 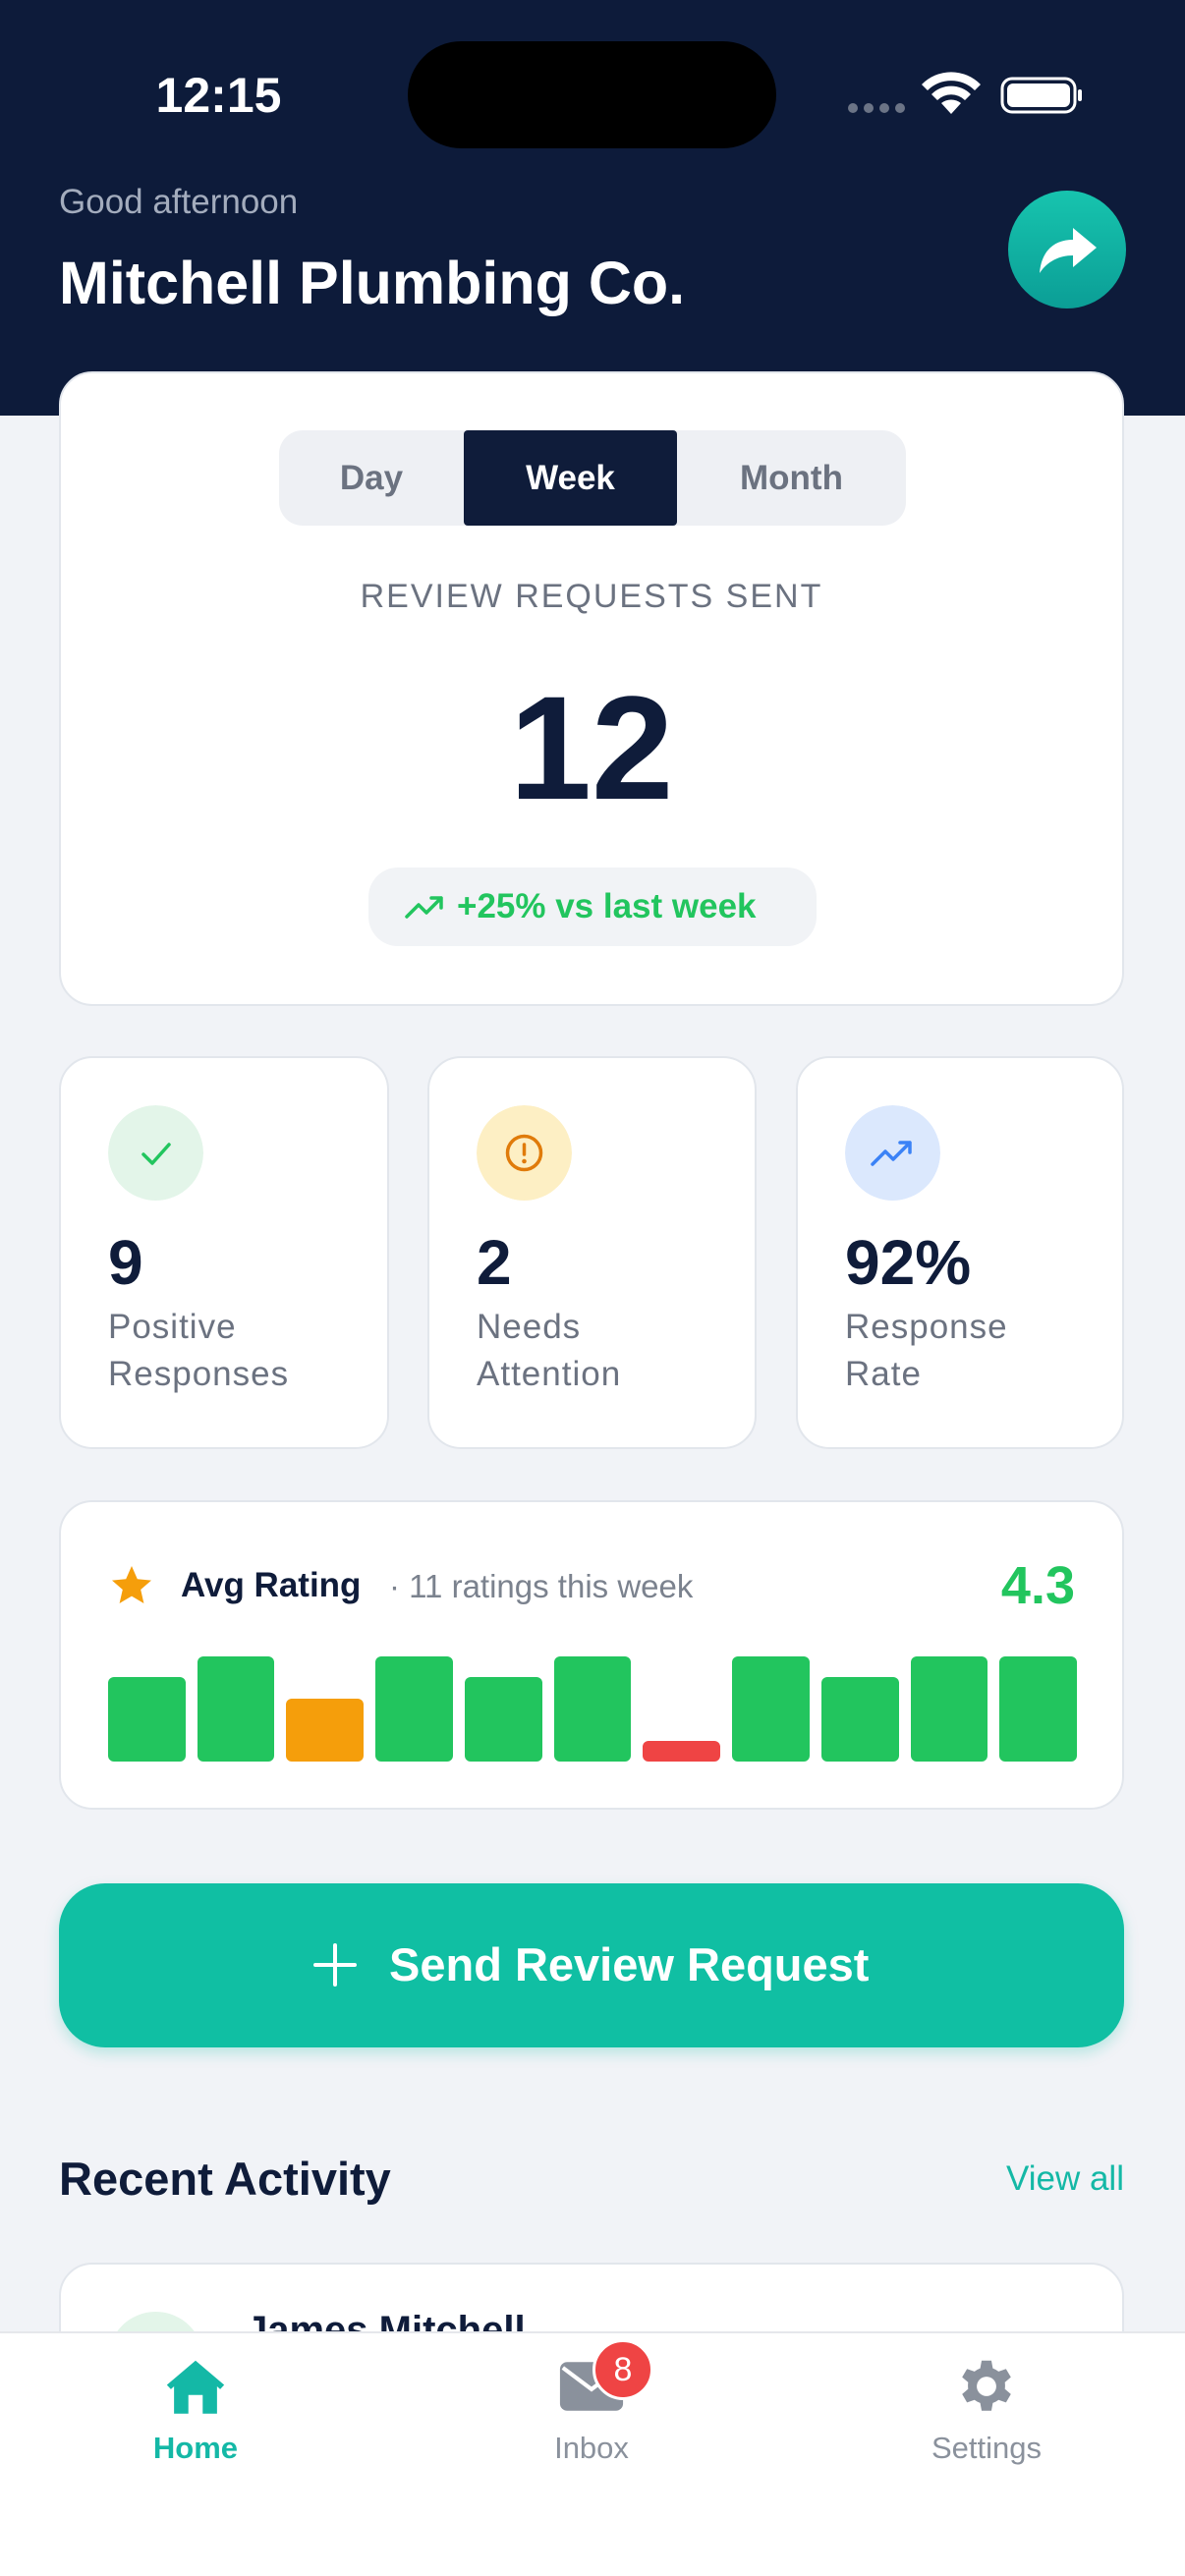 What do you see at coordinates (592, 1252) in the screenshot?
I see `stat-card: 2 Needs Attention` at bounding box center [592, 1252].